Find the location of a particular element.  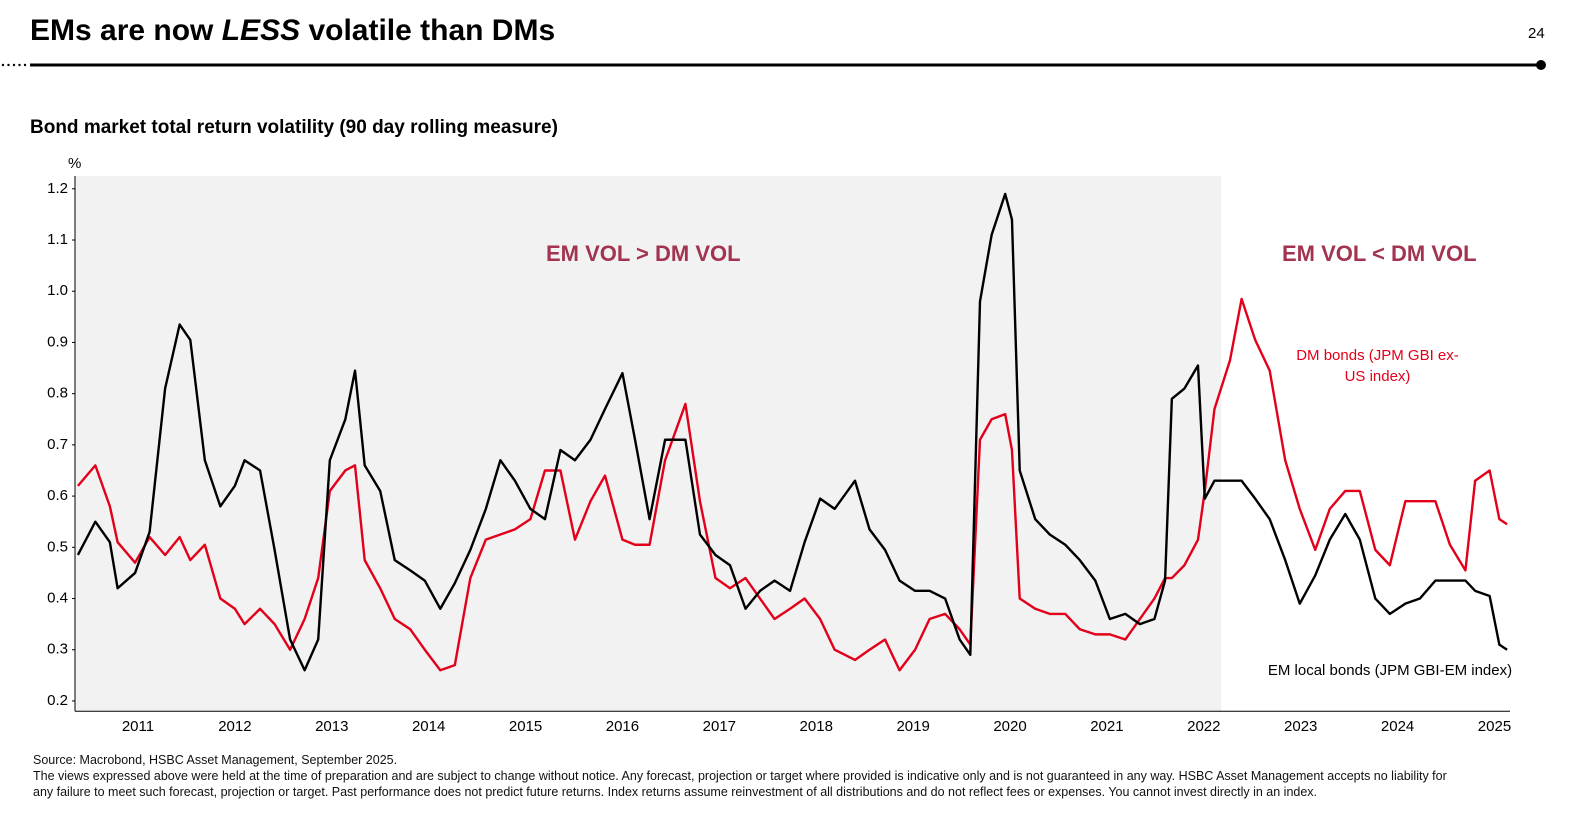

header-end-dot is located at coordinates (1541, 65).